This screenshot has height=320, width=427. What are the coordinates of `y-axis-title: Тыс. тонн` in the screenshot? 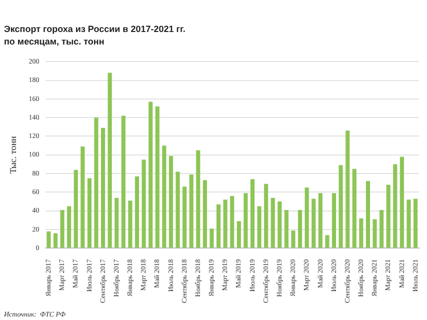 It's located at (13, 155).